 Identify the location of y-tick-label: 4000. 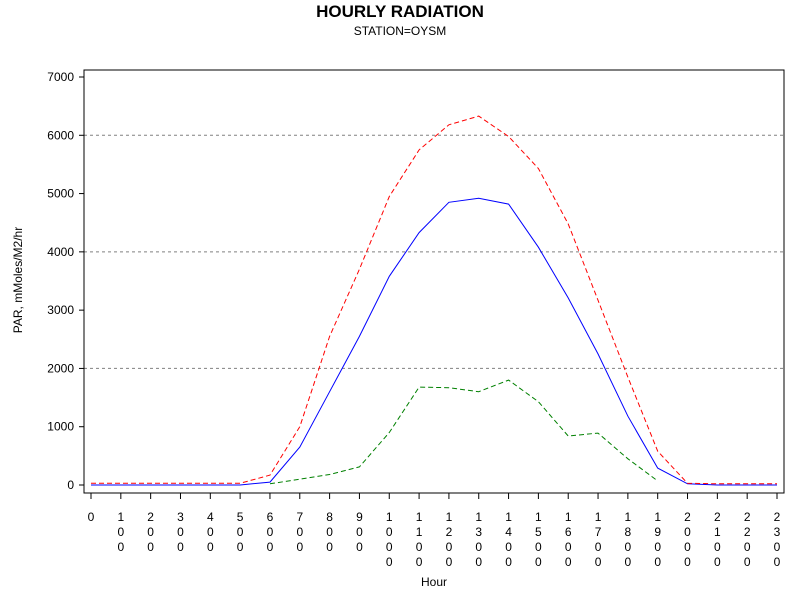
(60, 252).